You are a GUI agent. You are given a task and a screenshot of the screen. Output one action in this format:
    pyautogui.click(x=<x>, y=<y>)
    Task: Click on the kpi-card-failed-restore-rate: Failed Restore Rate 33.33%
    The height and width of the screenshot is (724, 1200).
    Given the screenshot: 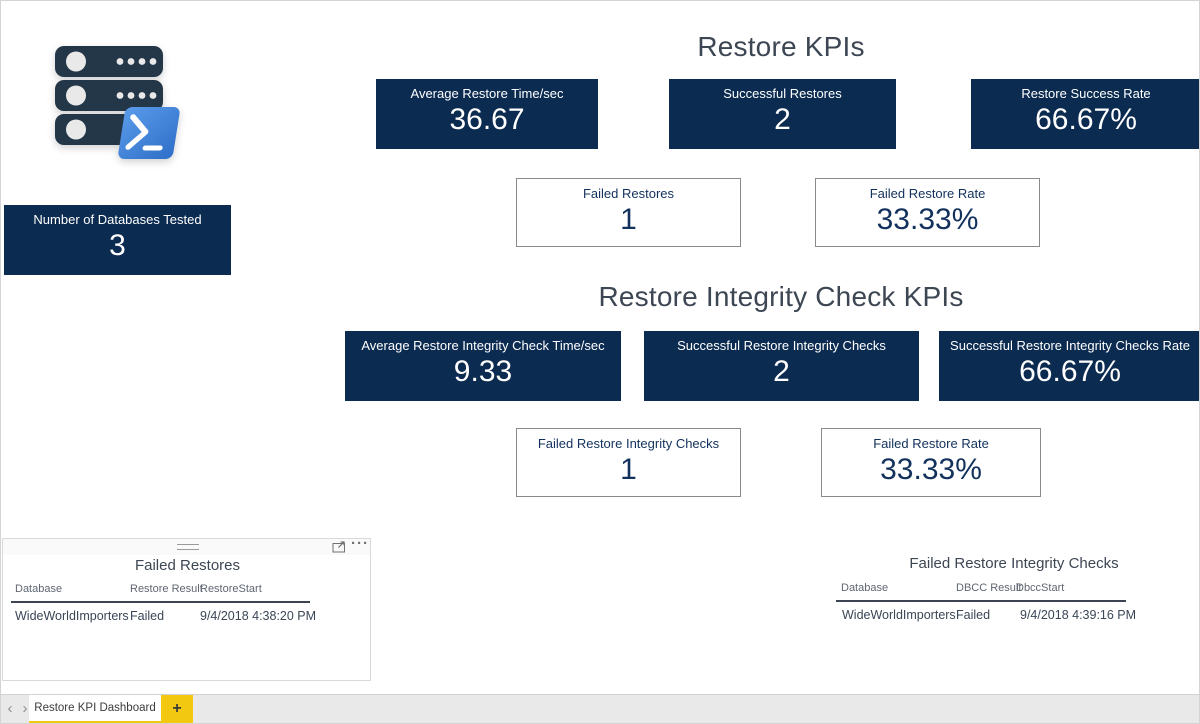 What is the action you would take?
    pyautogui.click(x=927, y=212)
    